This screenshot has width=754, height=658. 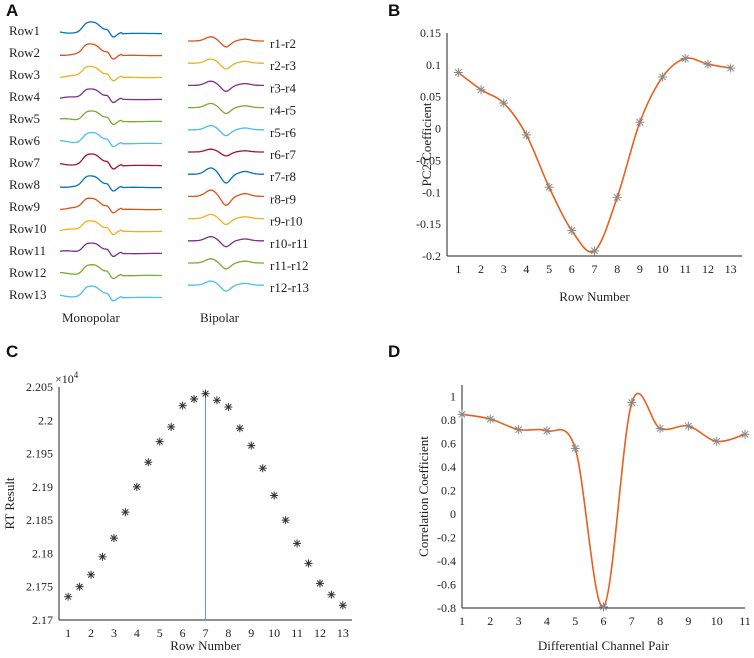 I want to click on y-tick-label: 2.185, so click(x=39, y=520).